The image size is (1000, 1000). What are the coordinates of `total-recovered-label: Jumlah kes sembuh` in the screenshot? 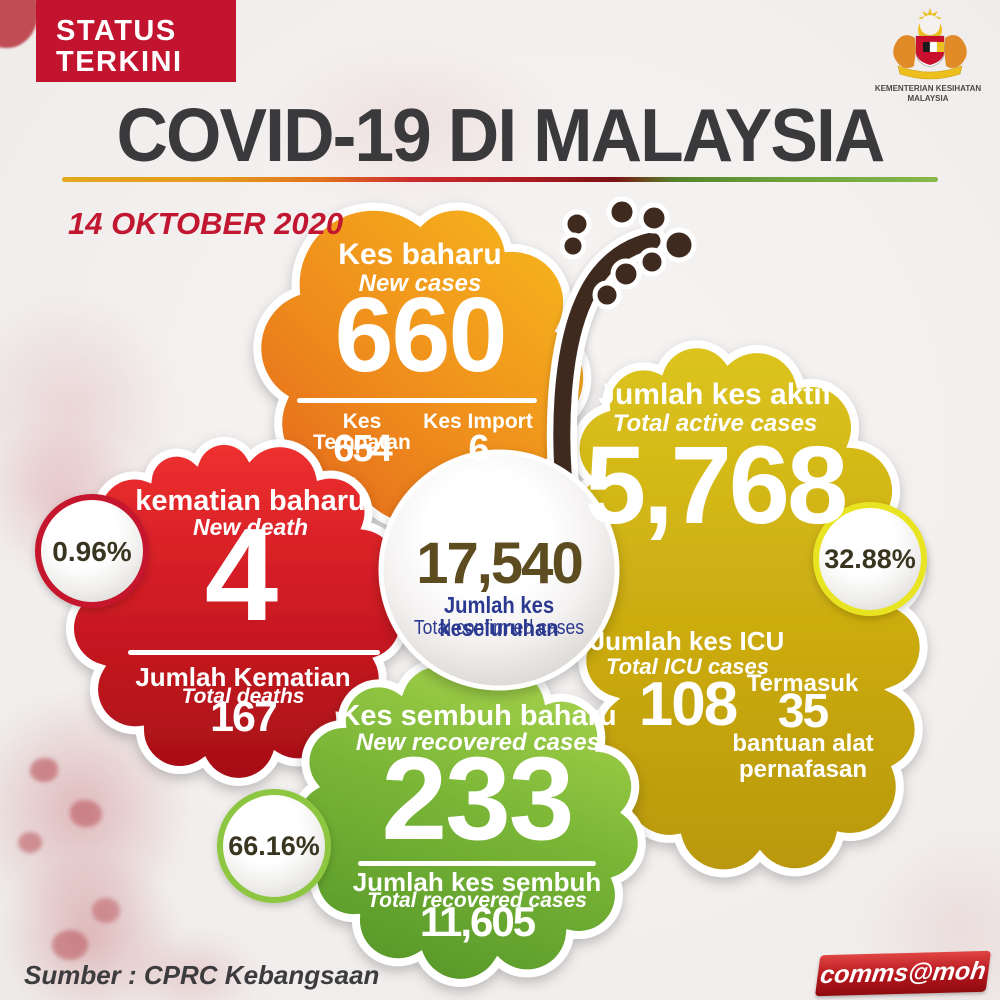 It's located at (477, 882).